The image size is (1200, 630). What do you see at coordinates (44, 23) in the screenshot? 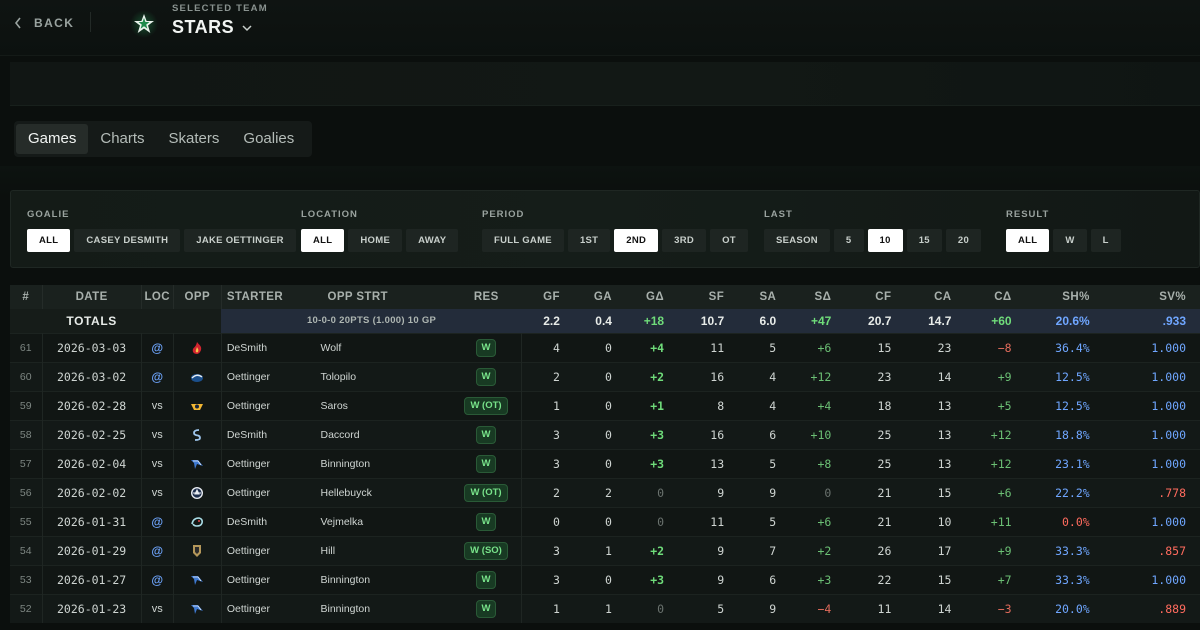
I see `back-button: BACK` at bounding box center [44, 23].